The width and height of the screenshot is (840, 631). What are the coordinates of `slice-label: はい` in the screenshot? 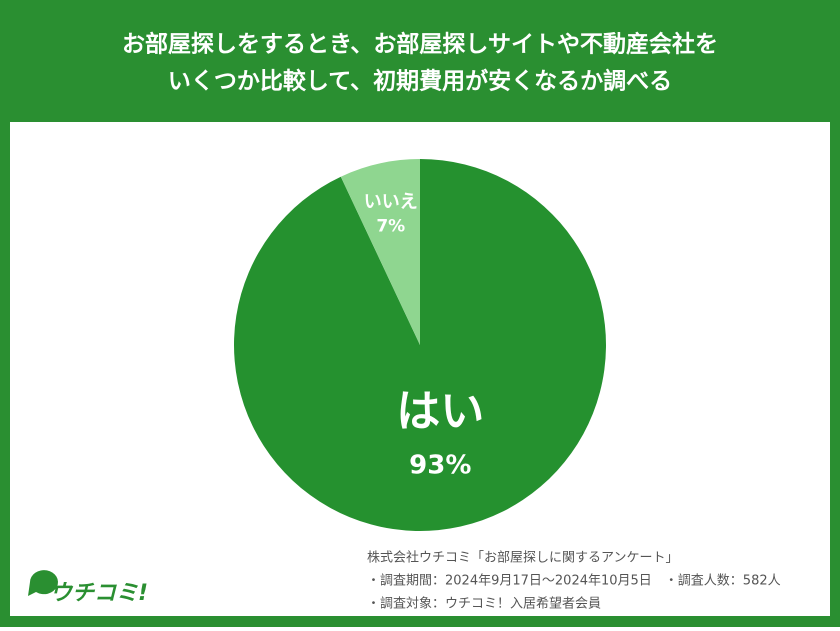 It's located at (440, 411).